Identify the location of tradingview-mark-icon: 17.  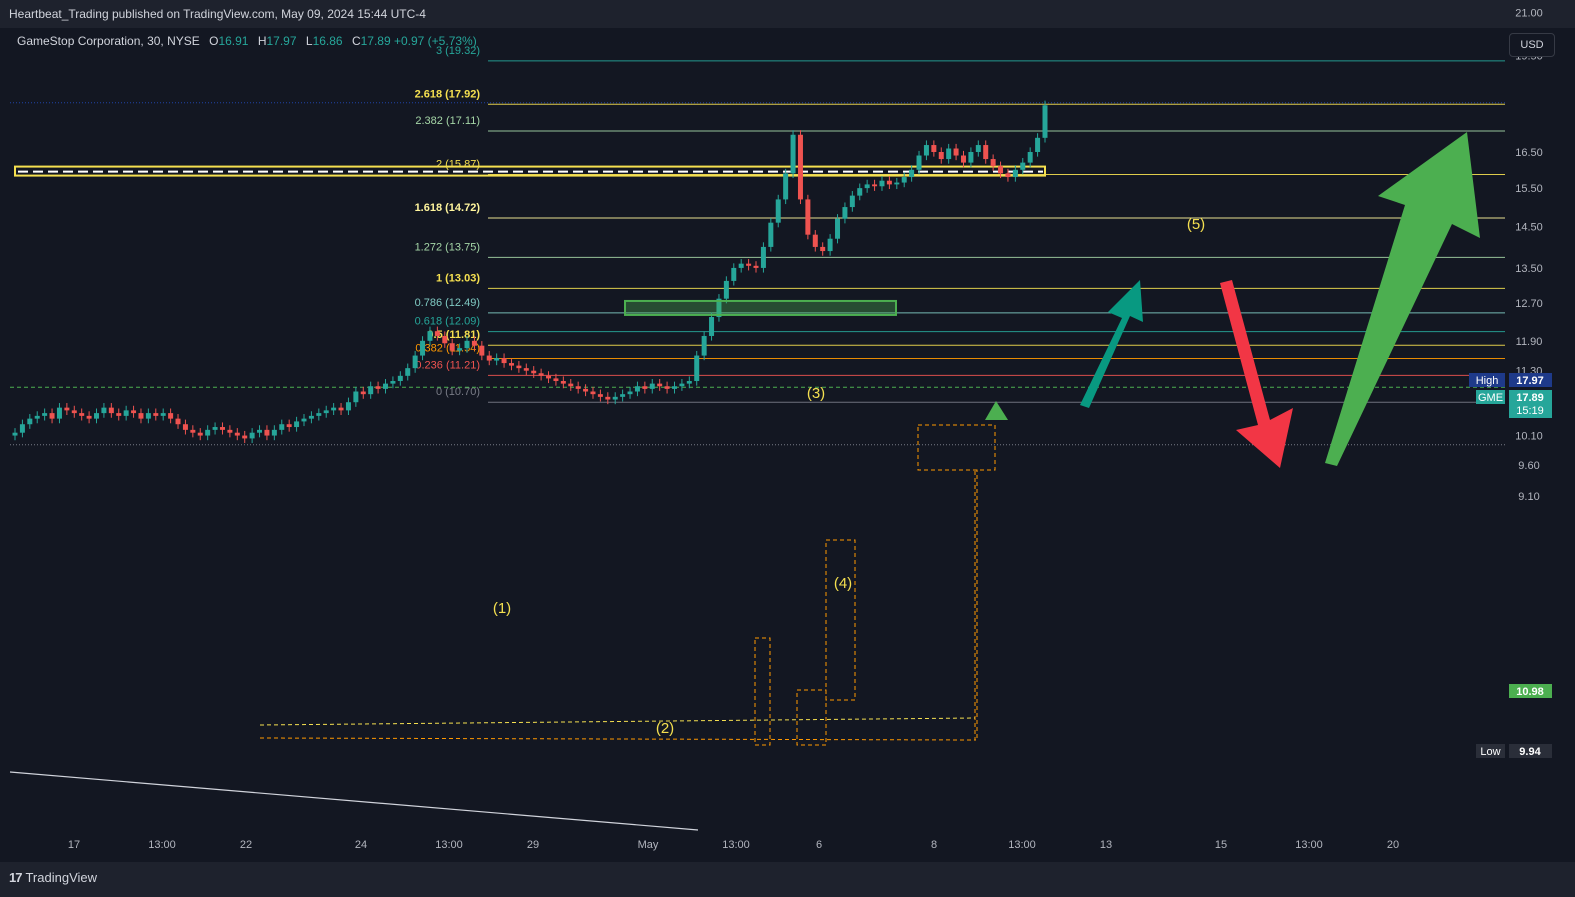
(16, 877).